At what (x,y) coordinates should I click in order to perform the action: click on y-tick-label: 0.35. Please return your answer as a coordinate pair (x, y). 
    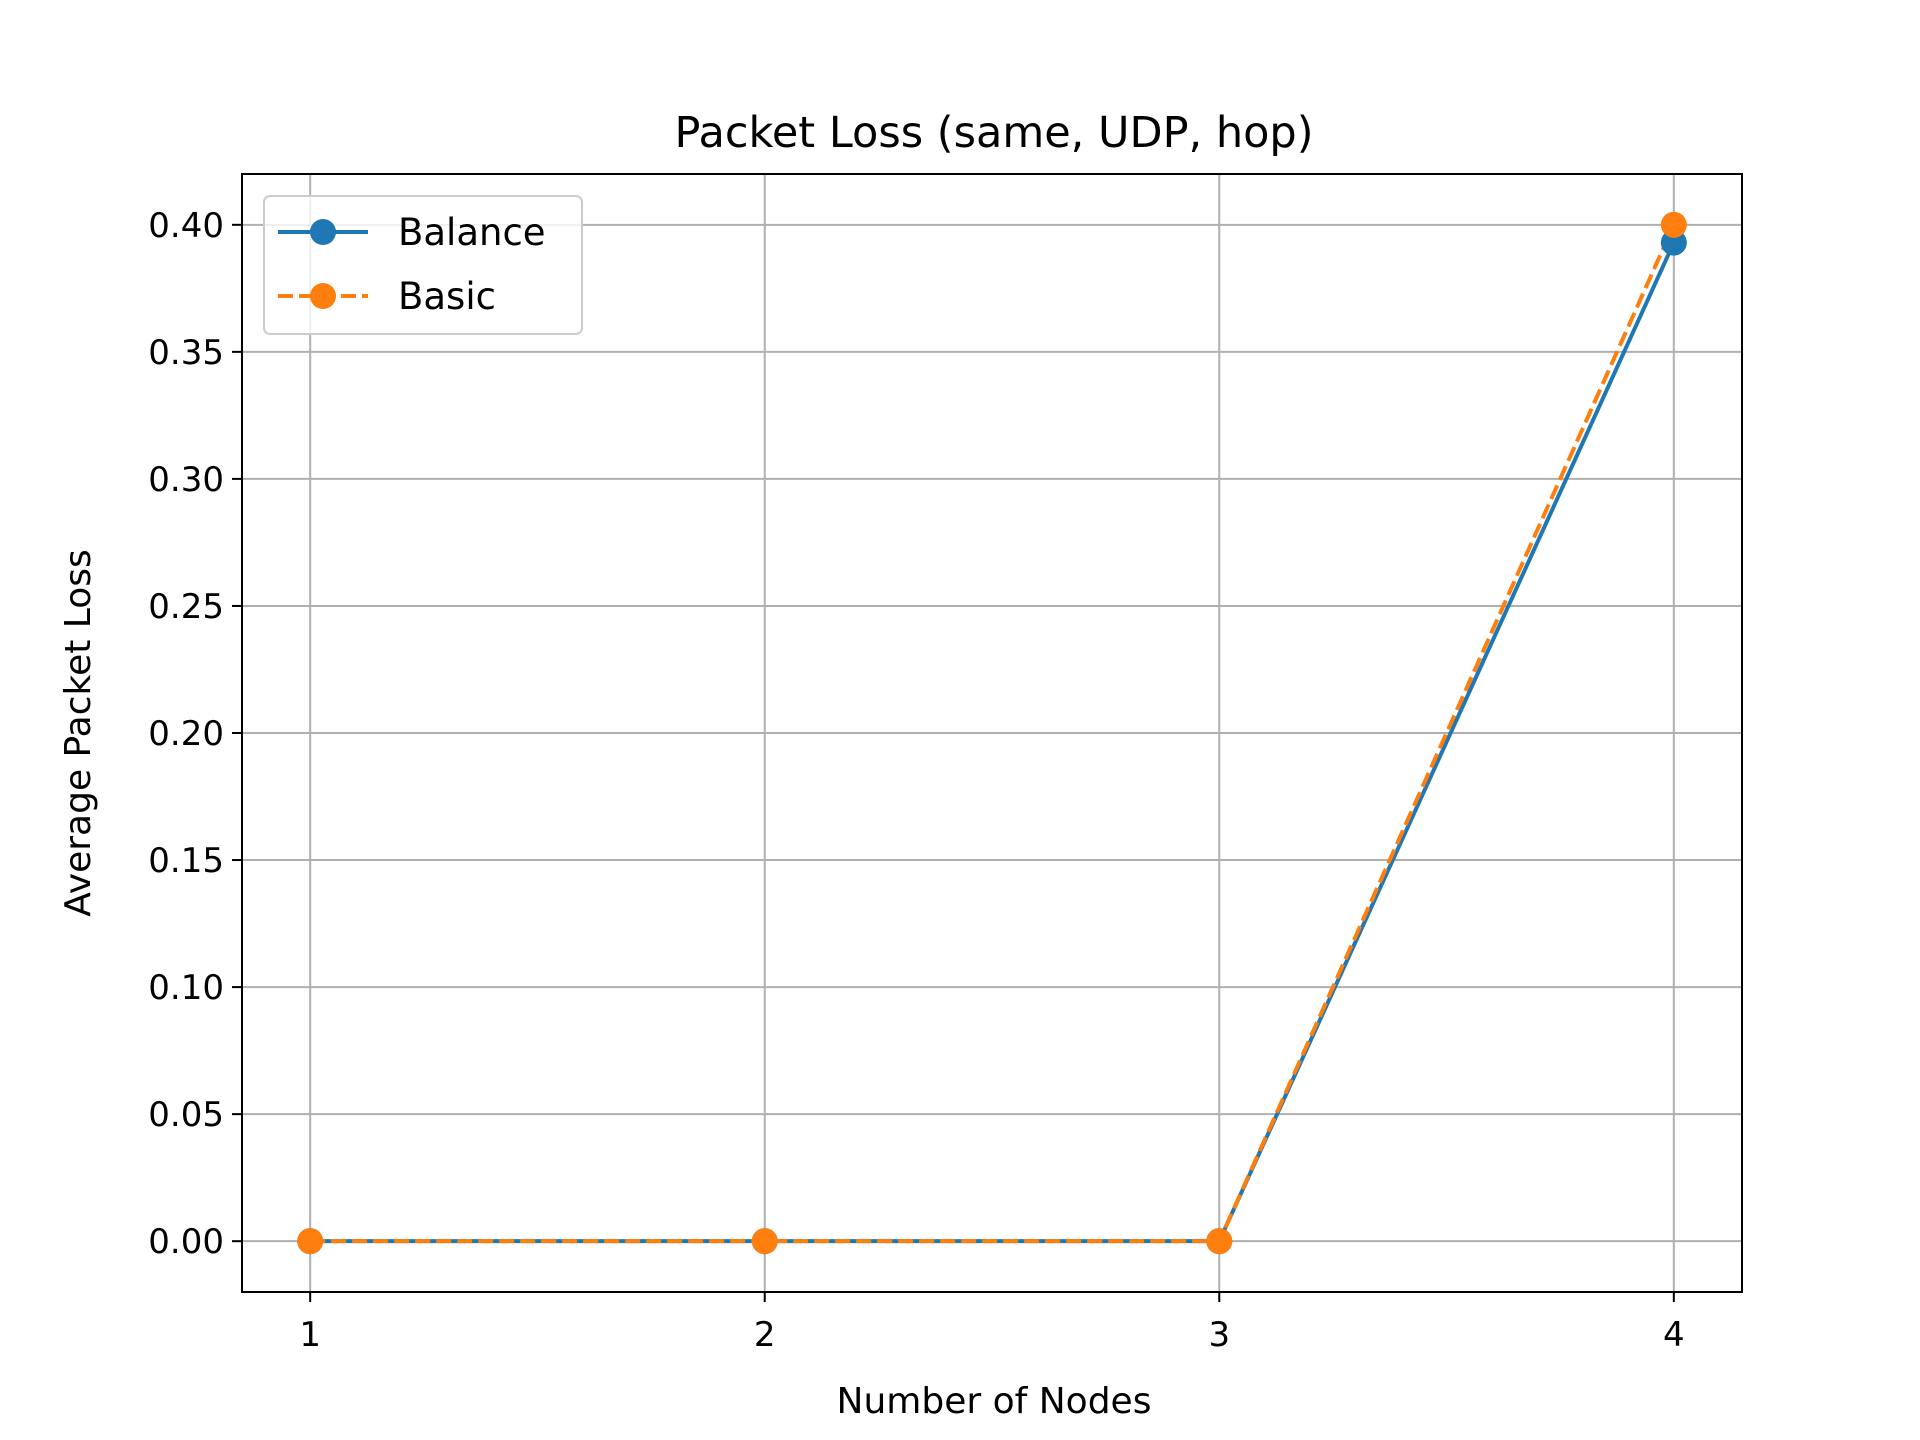
    Looking at the image, I should click on (186, 353).